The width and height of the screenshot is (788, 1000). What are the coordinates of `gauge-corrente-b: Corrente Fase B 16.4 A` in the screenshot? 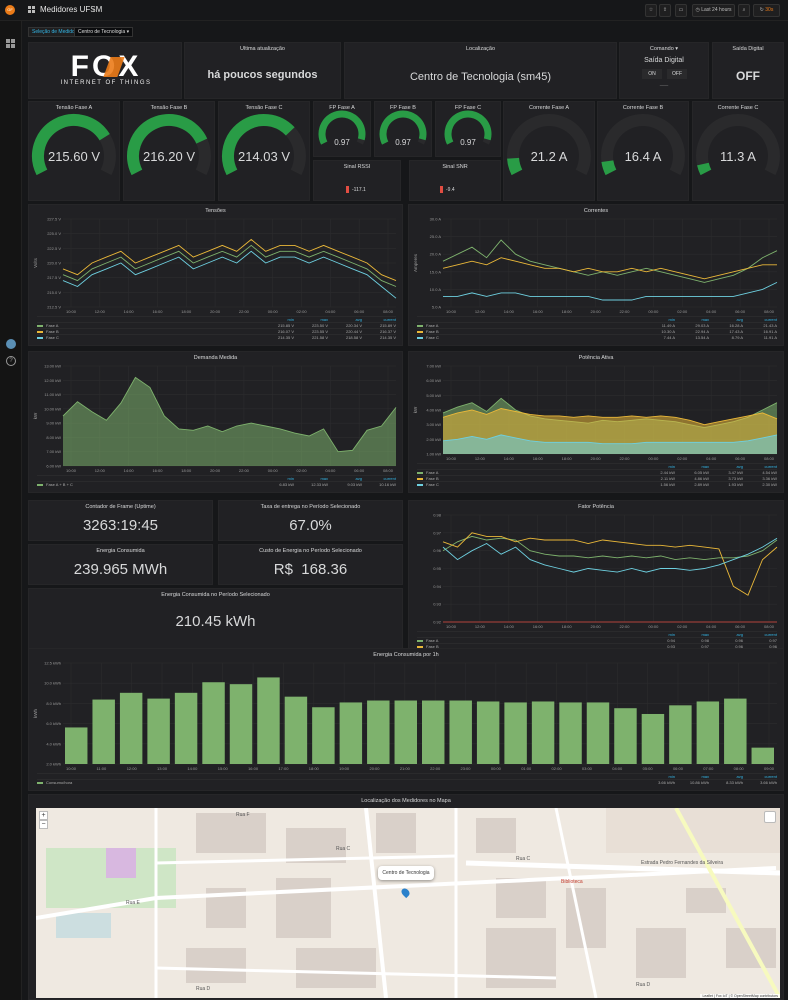 It's located at (643, 151).